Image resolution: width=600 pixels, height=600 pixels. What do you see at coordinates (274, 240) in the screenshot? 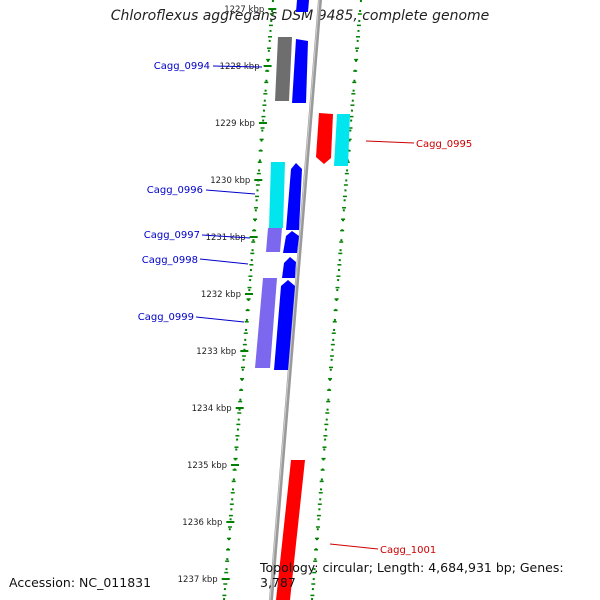
I see `gene-feature-cagg0997-light` at bounding box center [274, 240].